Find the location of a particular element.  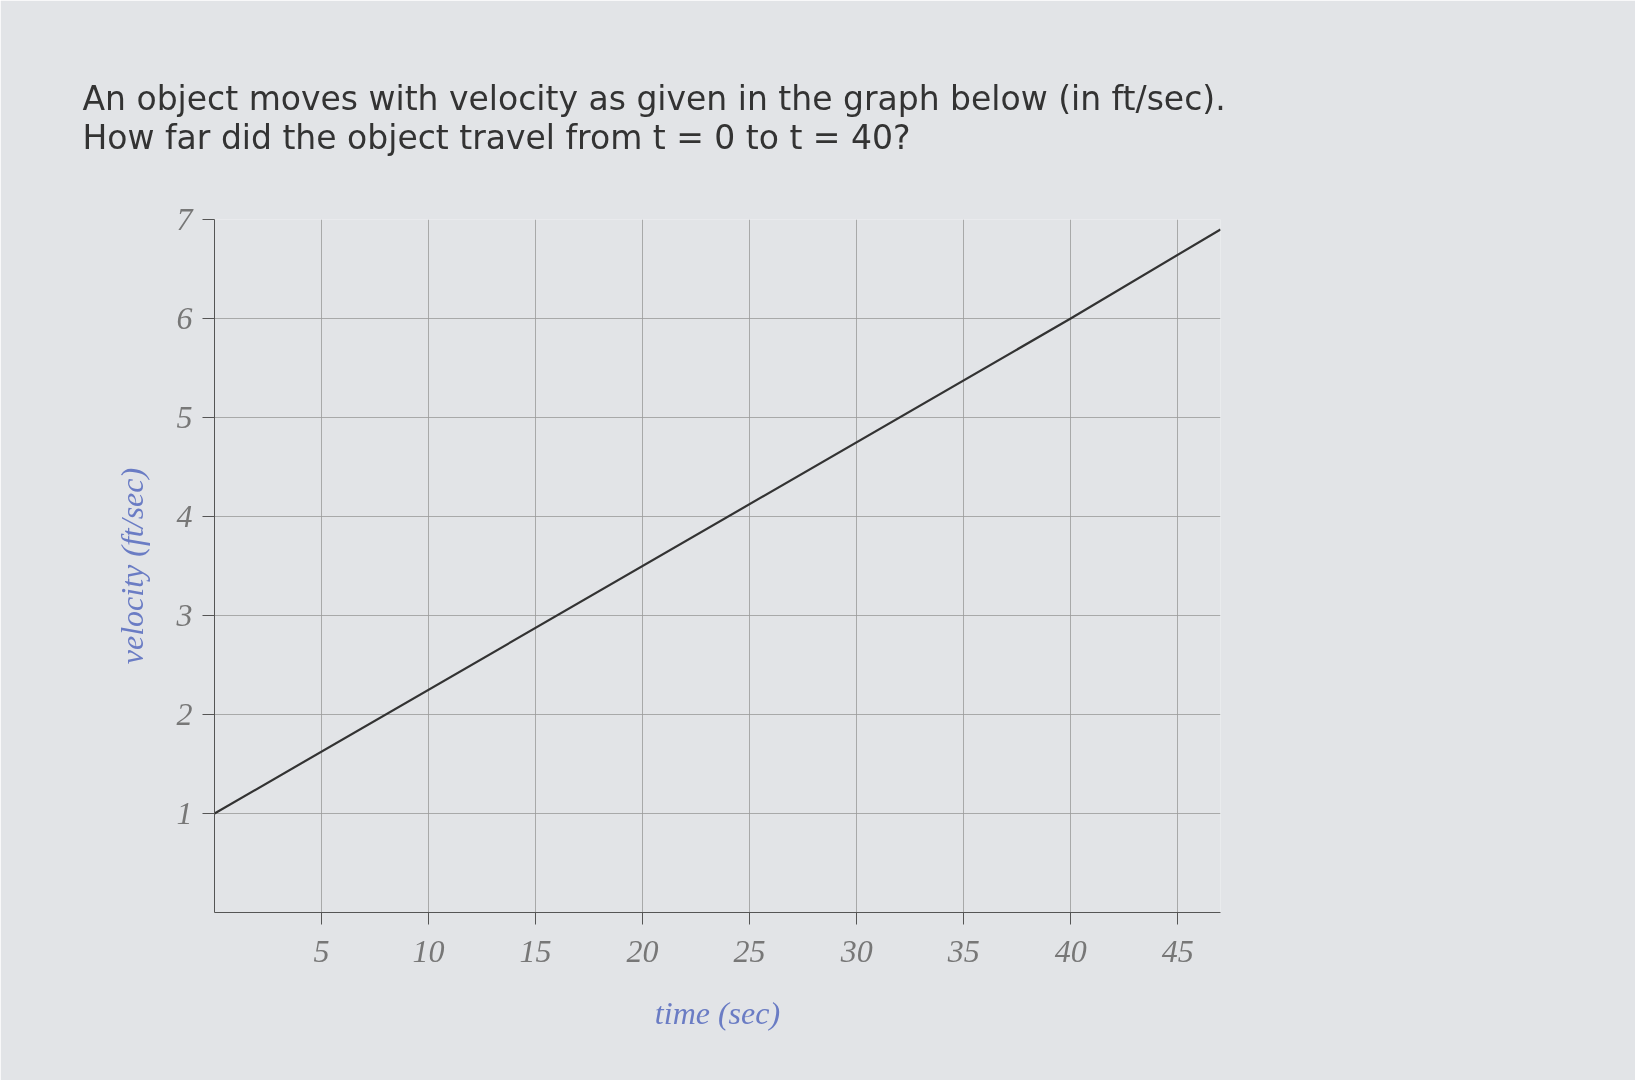

x-tick-label: 30 is located at coordinates (856, 950).